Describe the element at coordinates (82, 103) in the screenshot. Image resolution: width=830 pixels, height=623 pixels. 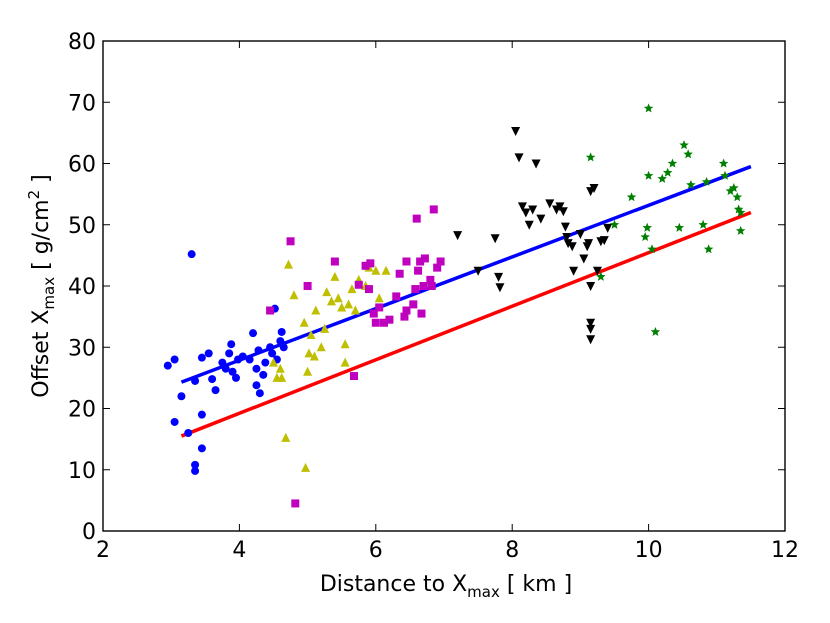
I see `y-tick-label: 70` at that location.